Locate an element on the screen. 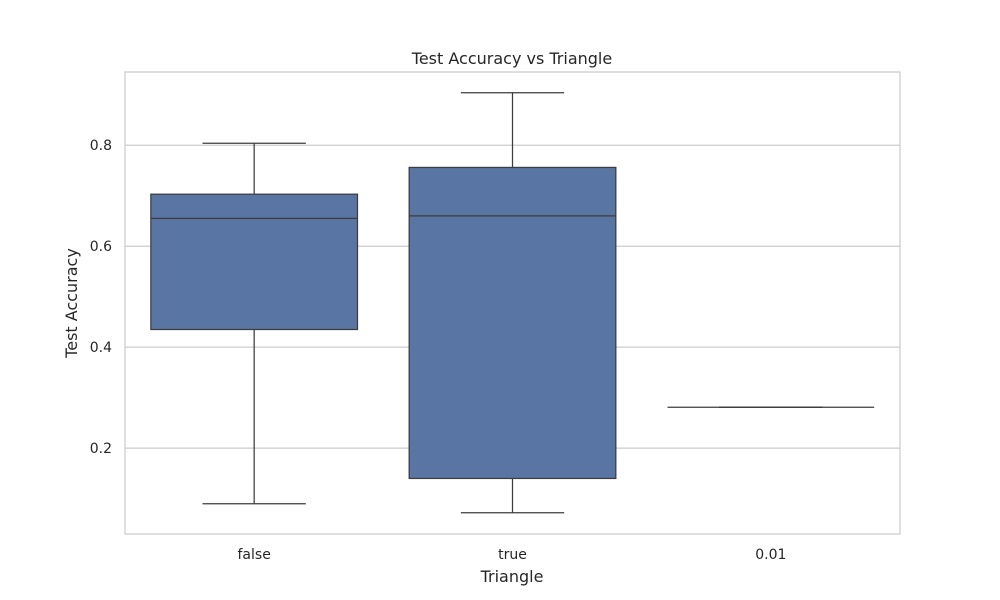 This screenshot has height=600, width=1000. x-tick-label: true is located at coordinates (512, 555).